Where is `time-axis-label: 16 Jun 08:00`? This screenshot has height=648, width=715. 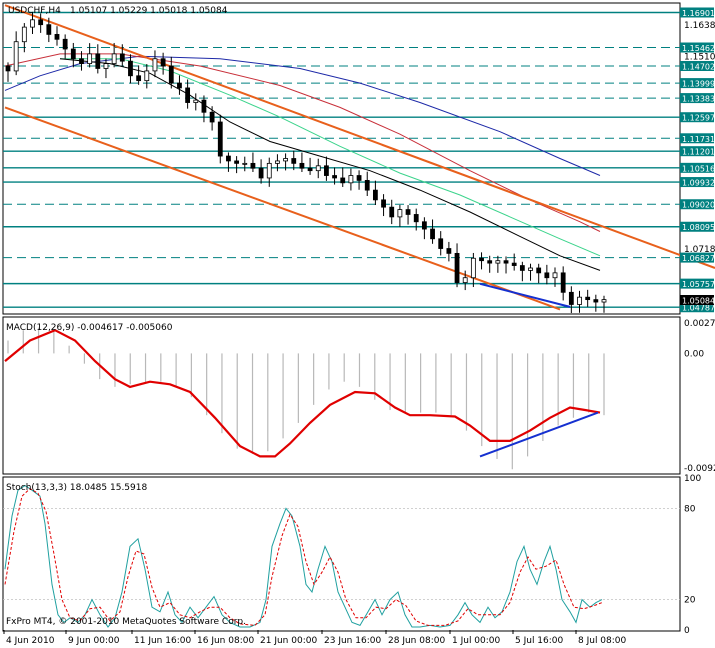
time-axis-label: 16 Jun 08:00 is located at coordinates (225, 641).